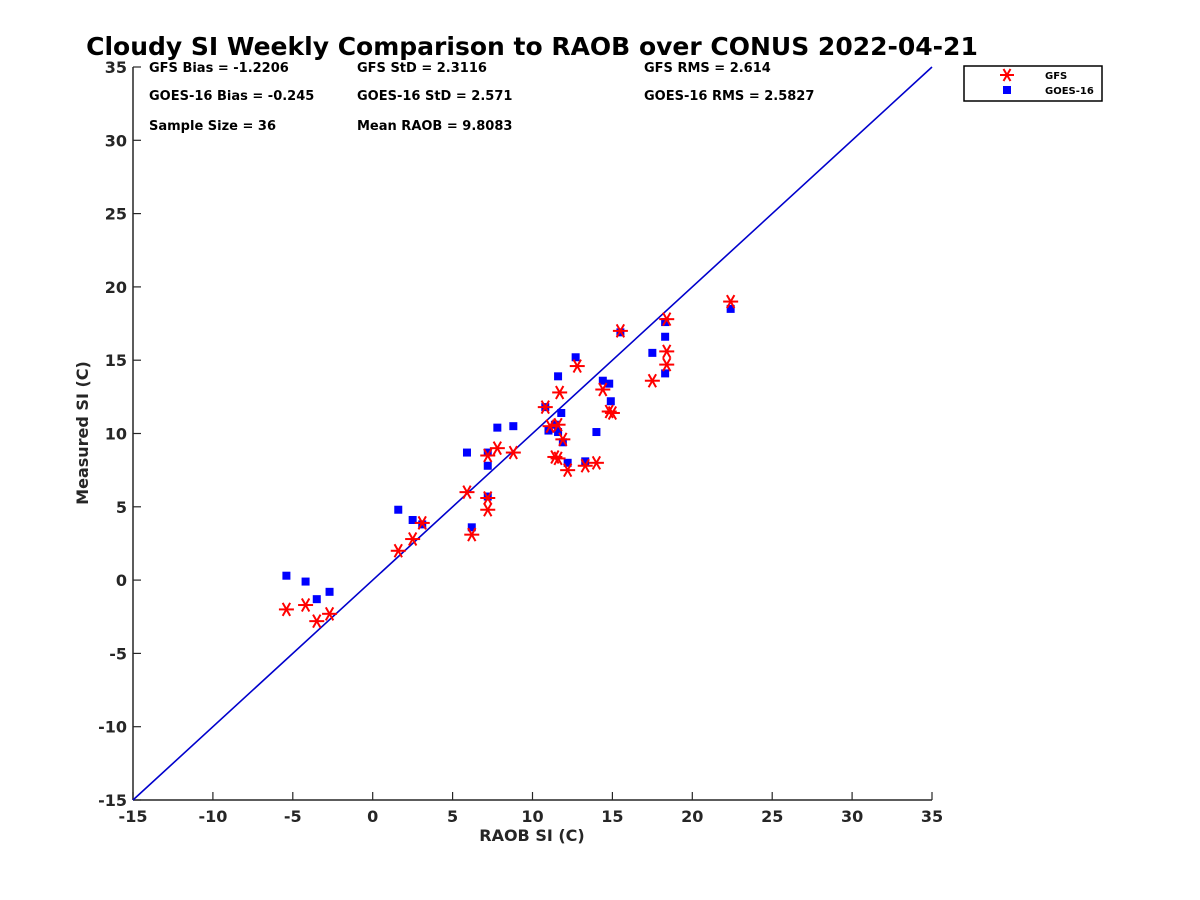 This screenshot has height=900, width=1200. What do you see at coordinates (531, 835) in the screenshot?
I see `x-axis-label: RAOB SI (C)` at bounding box center [531, 835].